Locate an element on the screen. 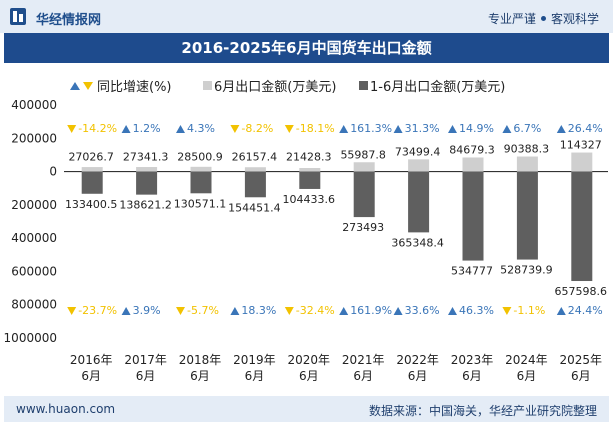  ytd-growth-label: 24.4% is located at coordinates (585, 310).